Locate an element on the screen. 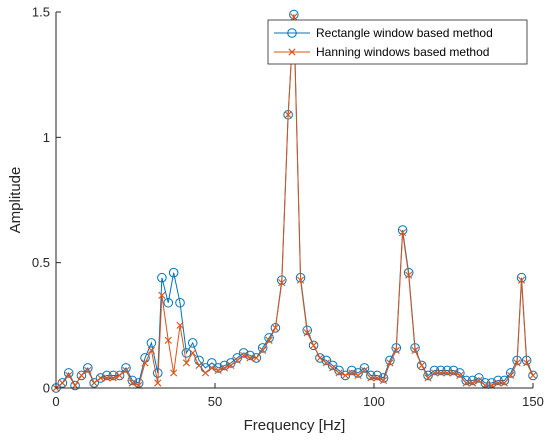 The width and height of the screenshot is (550, 442). legend-item: Hanning windows based method is located at coordinates (381, 52).